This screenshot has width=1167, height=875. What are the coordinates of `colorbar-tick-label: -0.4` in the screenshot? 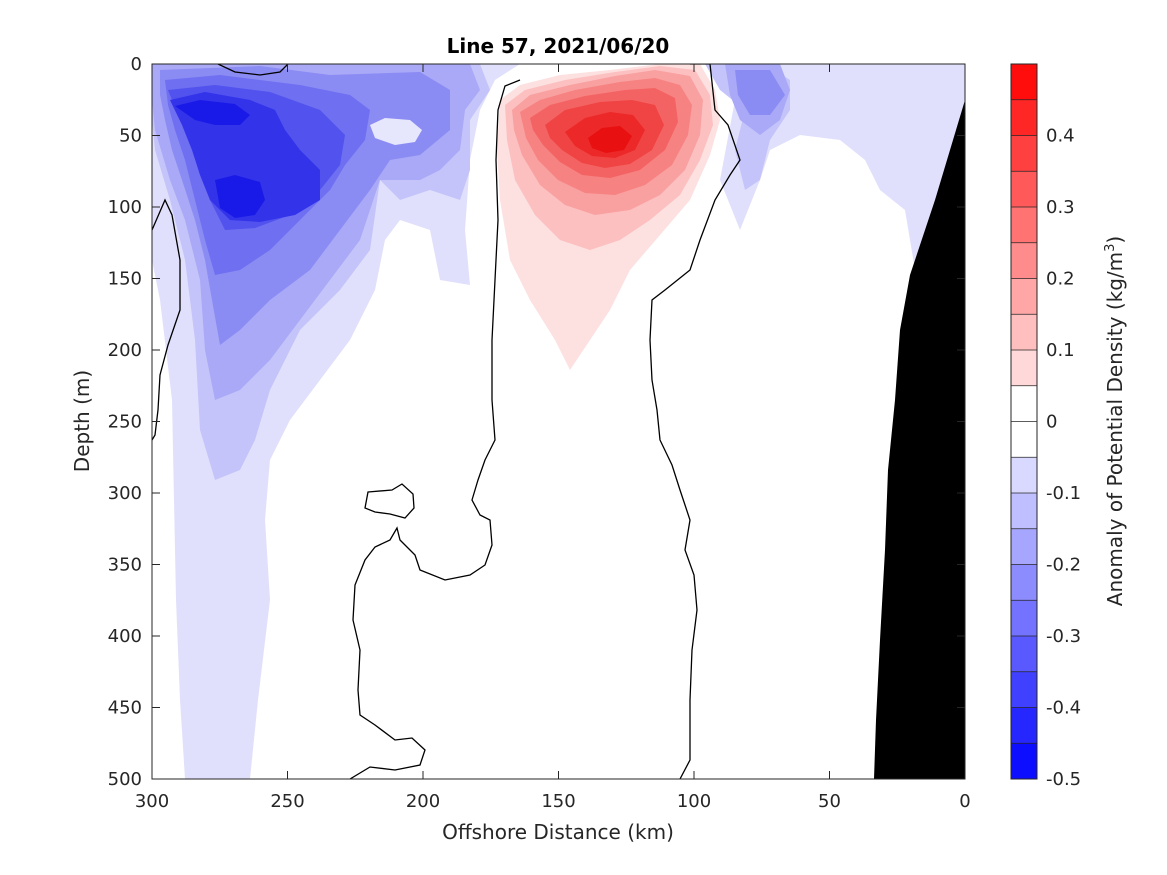 It's located at (1063, 708).